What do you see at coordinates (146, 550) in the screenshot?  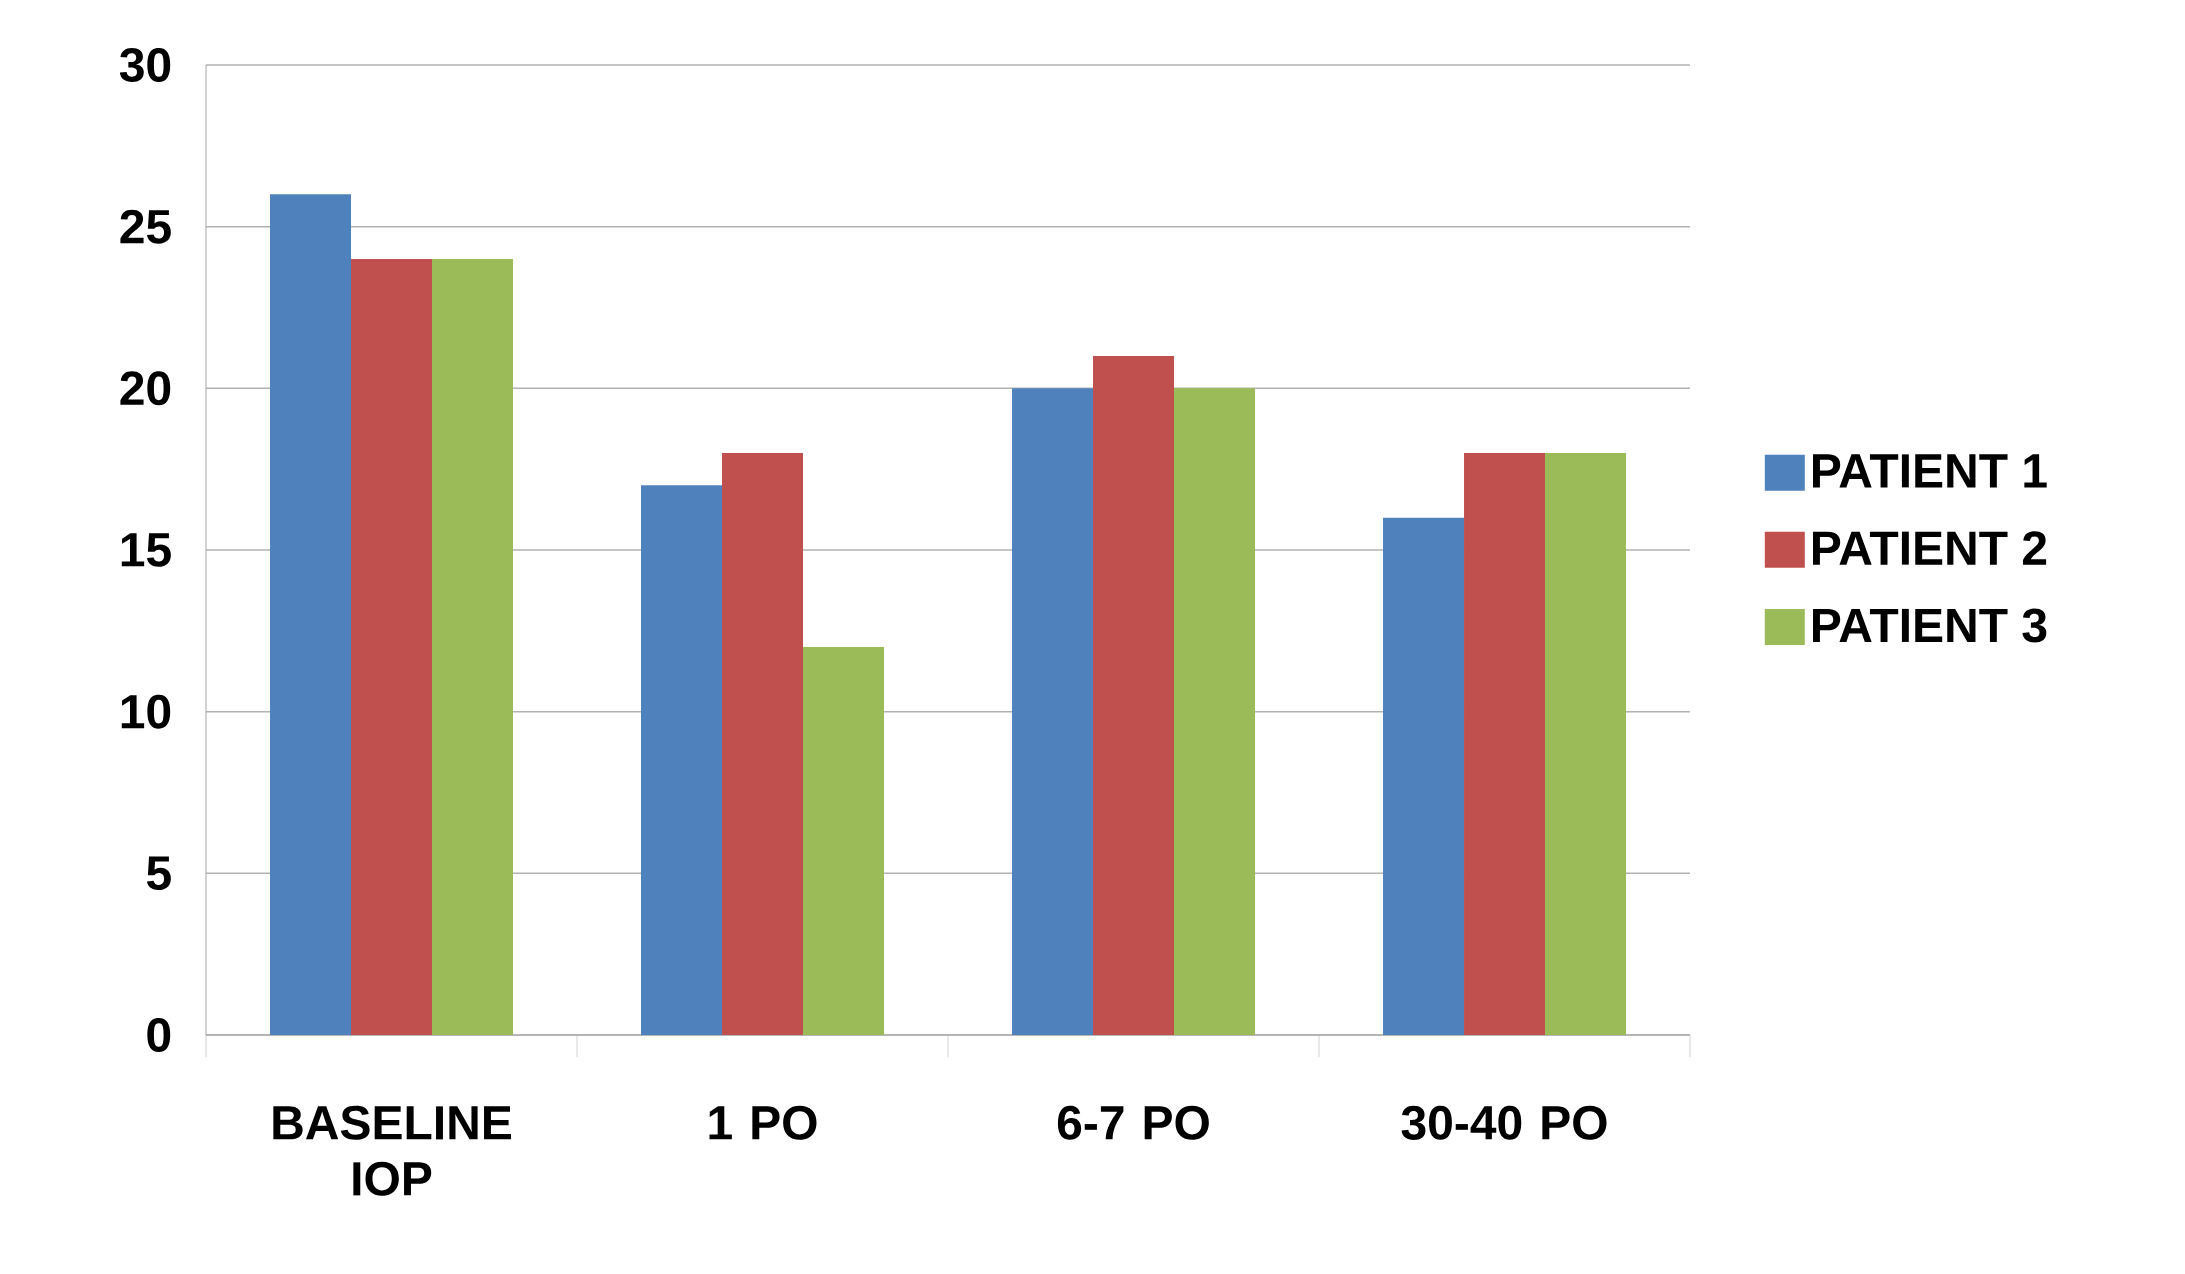 I see `y-tick-label: 15` at bounding box center [146, 550].